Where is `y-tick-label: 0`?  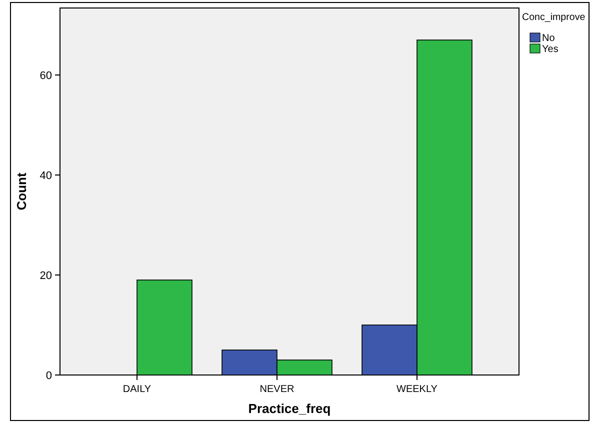 y-tick-label: 0 is located at coordinates (49, 376).